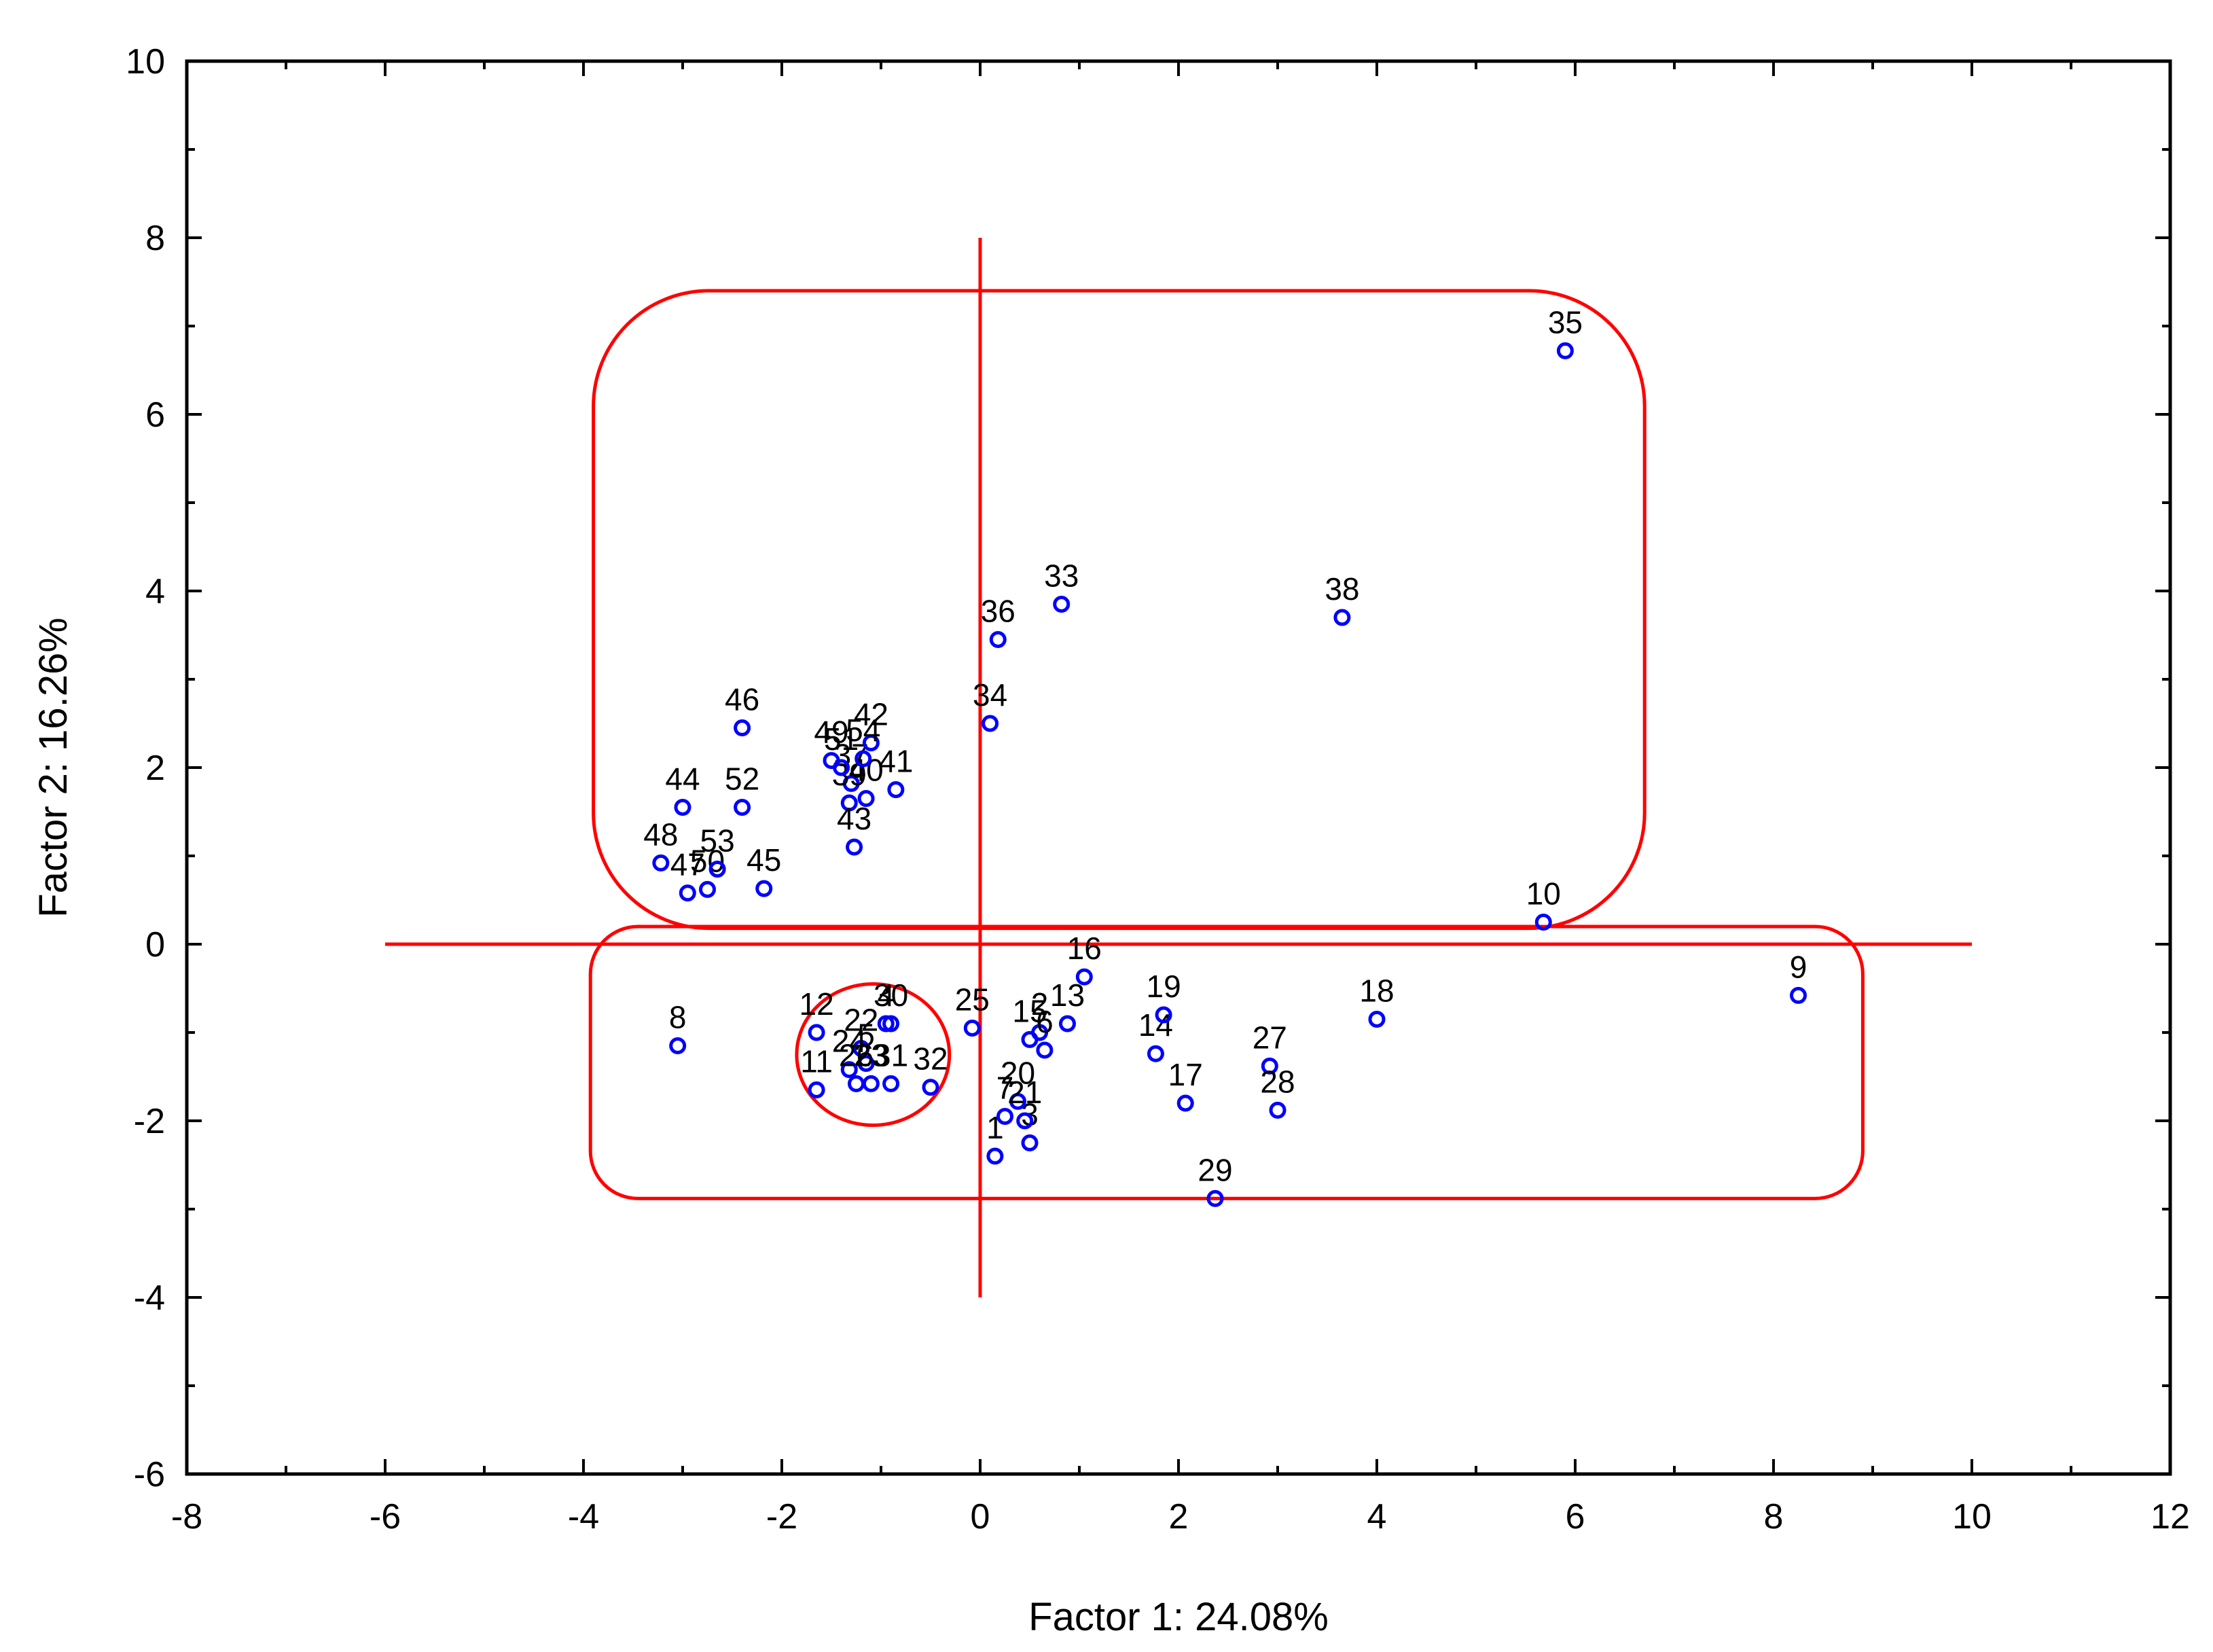 The width and height of the screenshot is (2213, 1652). I want to click on point-label-17: 17, so click(1185, 1074).